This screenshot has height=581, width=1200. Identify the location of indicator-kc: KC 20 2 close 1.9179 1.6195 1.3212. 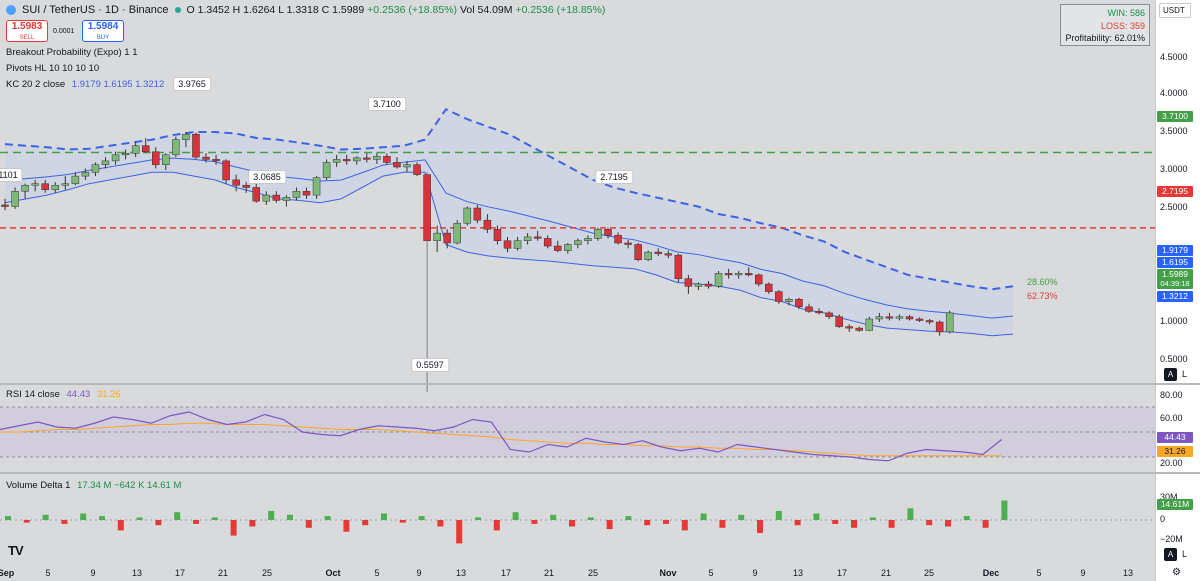
(85, 84).